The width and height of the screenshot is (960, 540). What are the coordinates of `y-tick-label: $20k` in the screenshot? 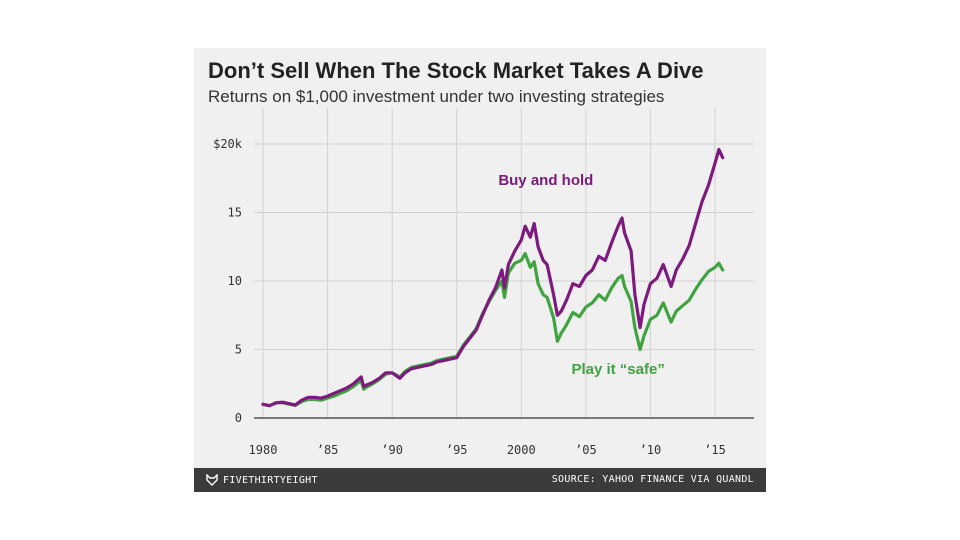 It's located at (228, 144).